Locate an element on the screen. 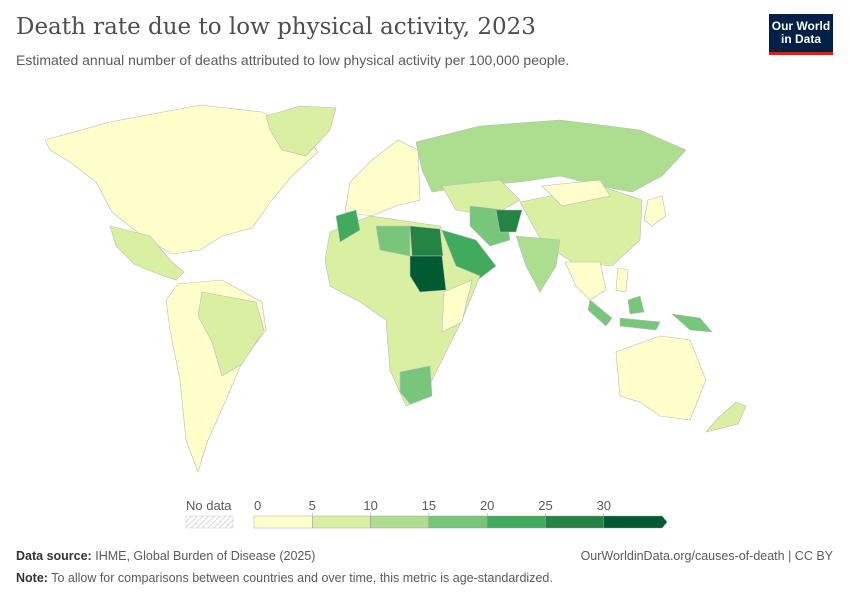 The image size is (850, 600). legend-tick-label: 0 is located at coordinates (257, 505).